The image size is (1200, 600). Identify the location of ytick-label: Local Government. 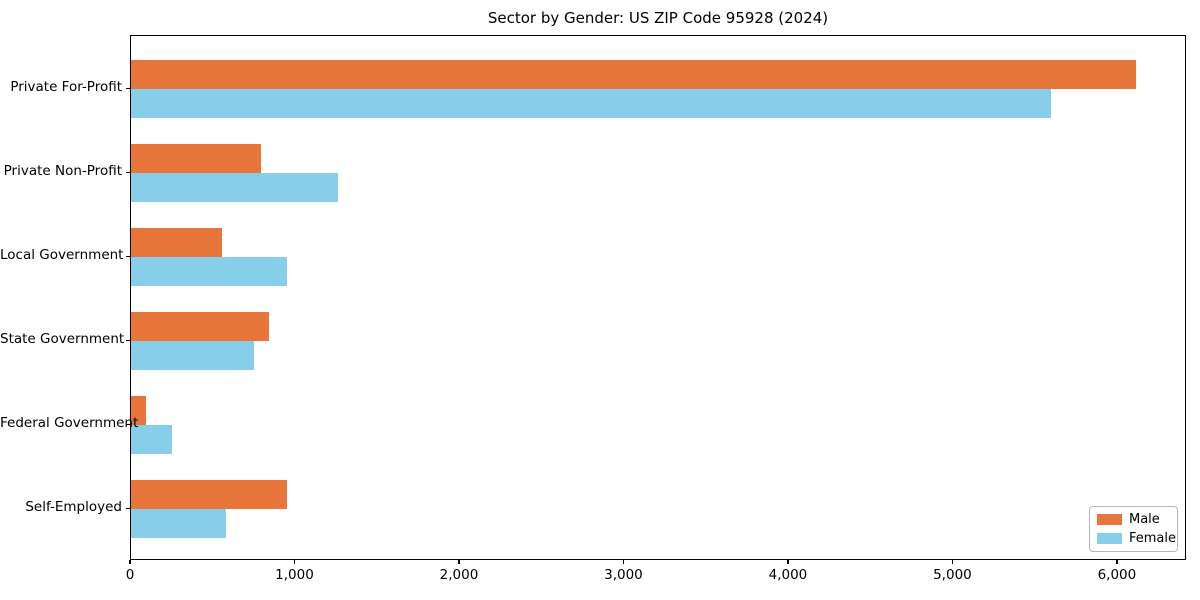
(62, 255).